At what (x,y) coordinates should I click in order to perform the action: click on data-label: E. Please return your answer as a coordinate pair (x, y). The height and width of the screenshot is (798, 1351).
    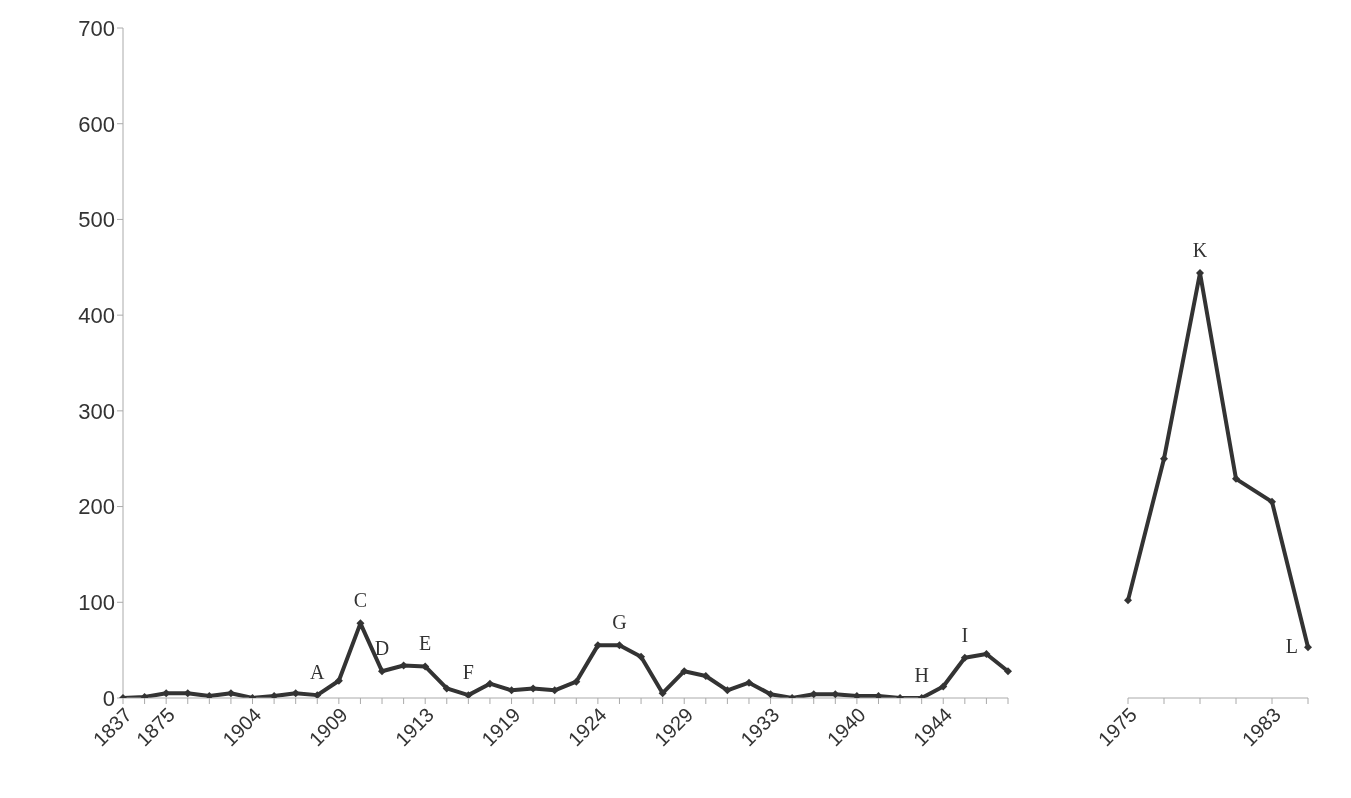
    Looking at the image, I should click on (425, 643).